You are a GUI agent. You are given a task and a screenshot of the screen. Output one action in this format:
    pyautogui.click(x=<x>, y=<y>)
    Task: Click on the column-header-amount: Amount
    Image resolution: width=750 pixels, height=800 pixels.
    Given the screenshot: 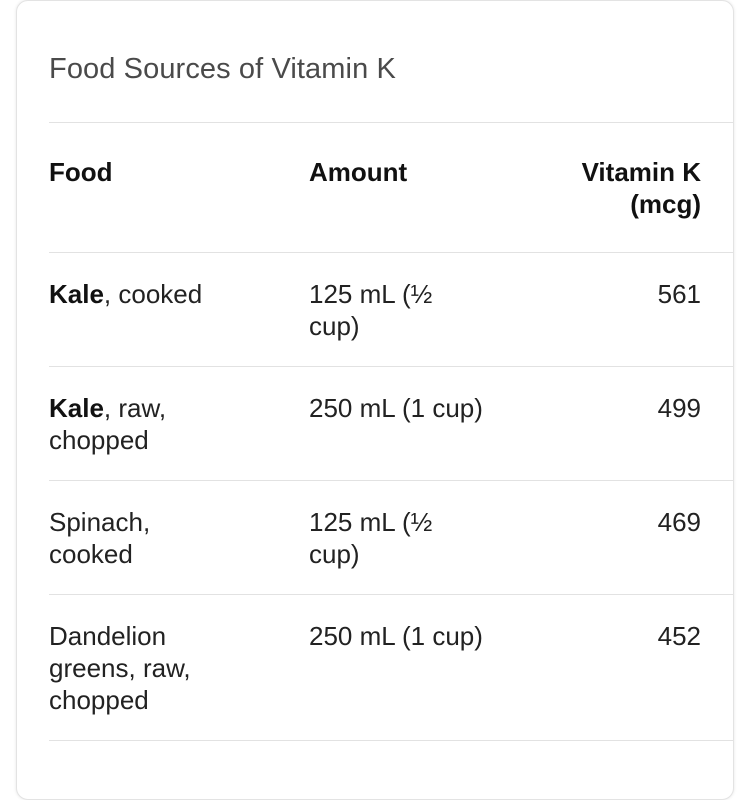 What is the action you would take?
    pyautogui.click(x=358, y=172)
    